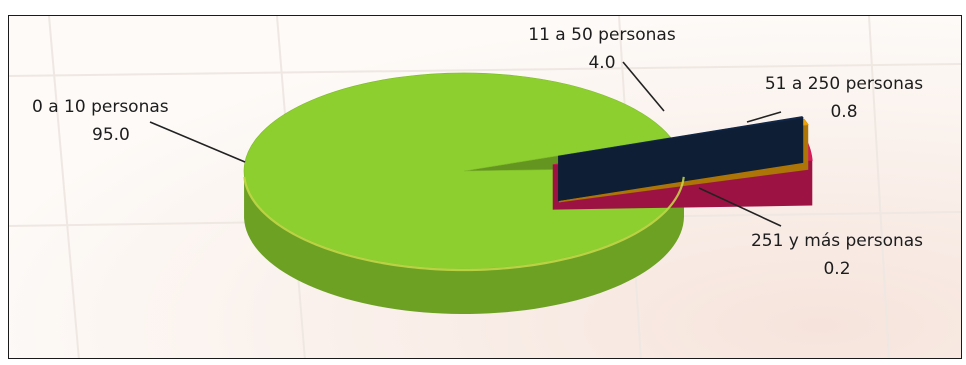 The height and width of the screenshot is (365, 966). I want to click on slice-value-label: 0.2, so click(836, 269).